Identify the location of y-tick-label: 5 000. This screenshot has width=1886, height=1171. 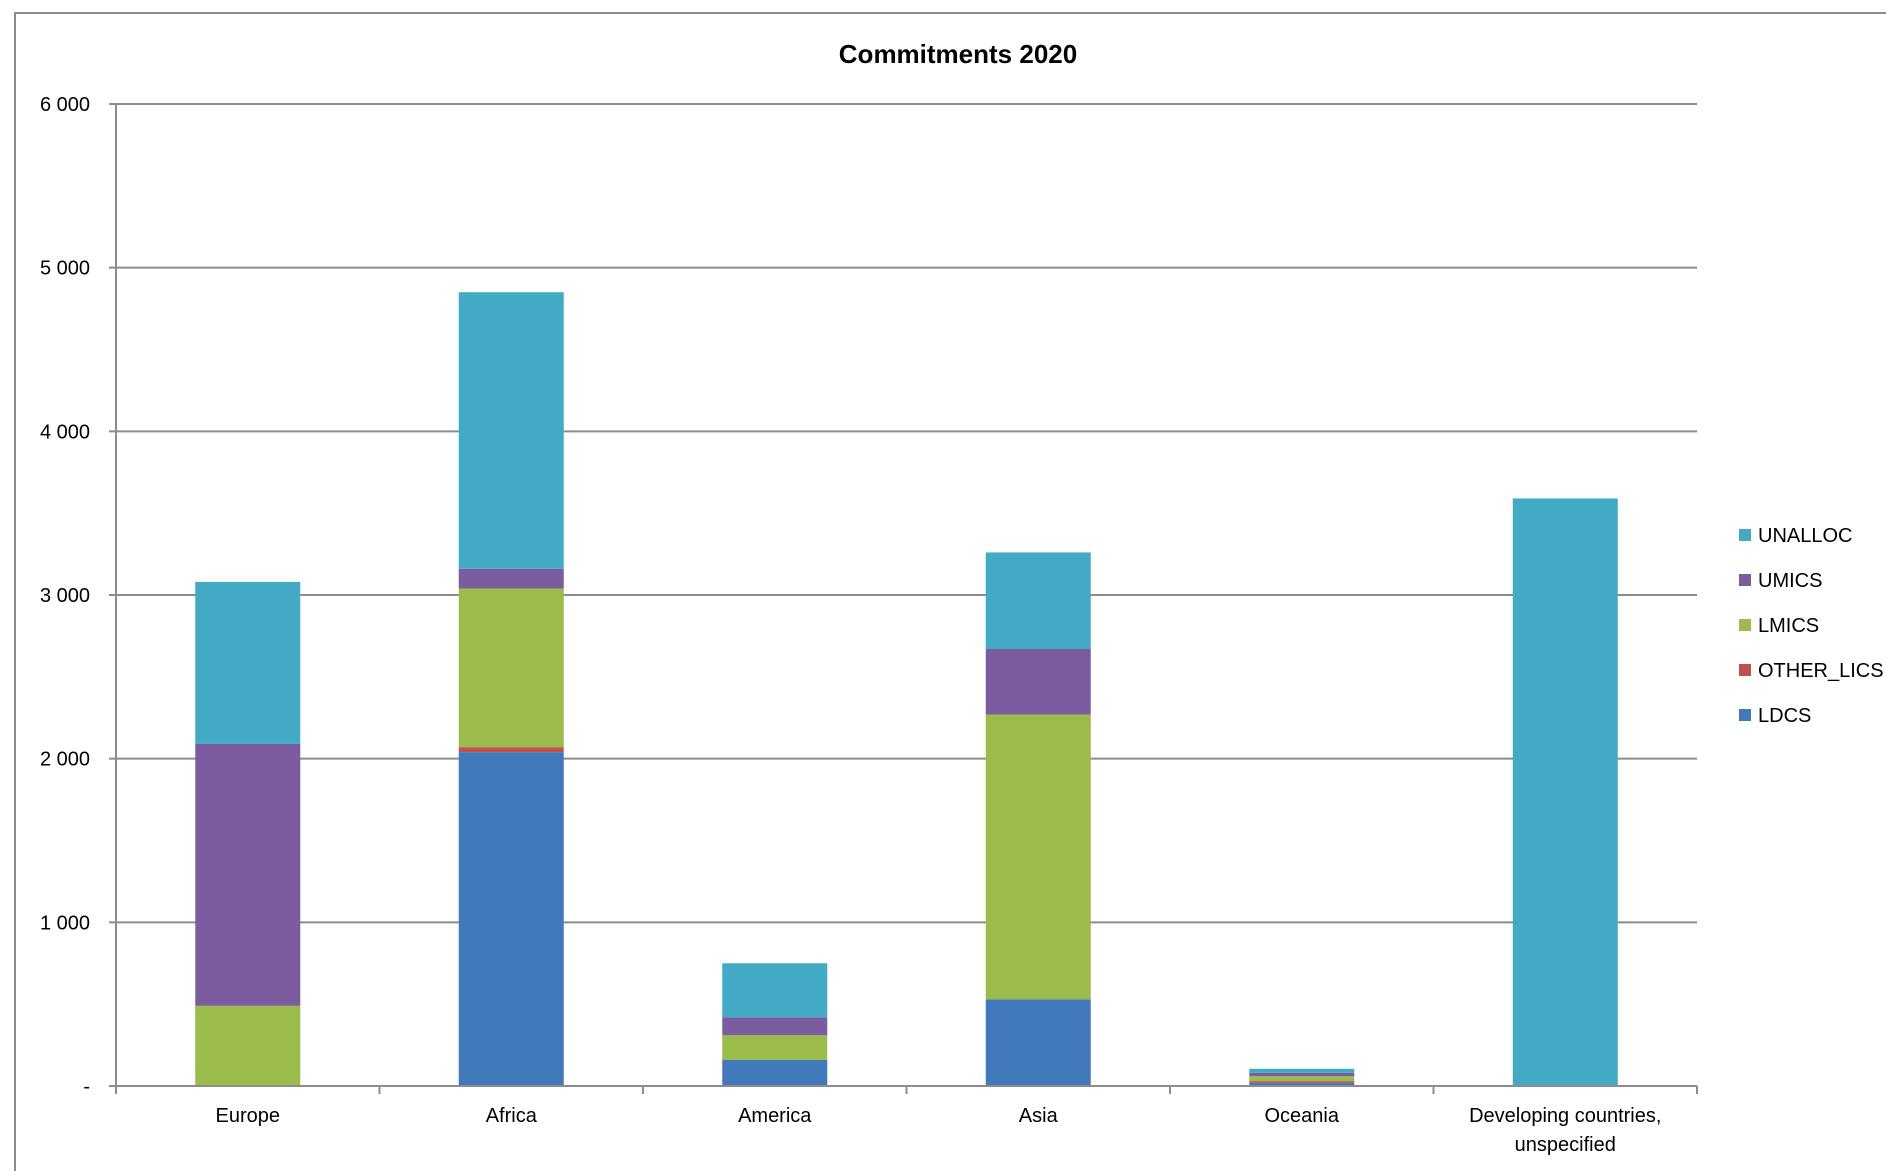
(65, 269).